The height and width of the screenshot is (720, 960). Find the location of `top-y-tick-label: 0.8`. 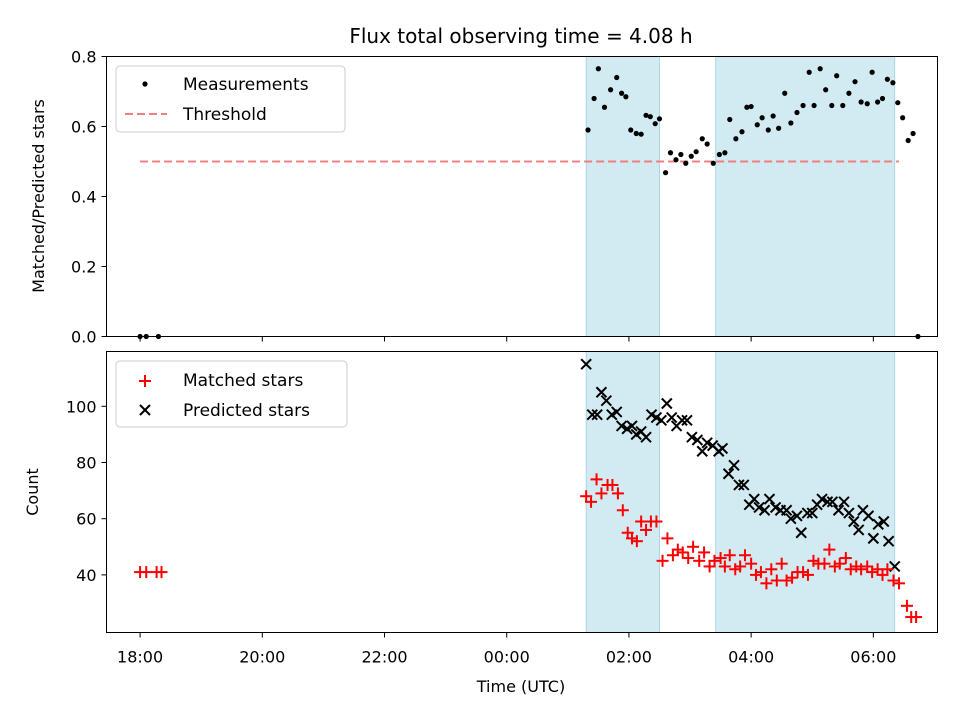

top-y-tick-label: 0.8 is located at coordinates (83, 57).